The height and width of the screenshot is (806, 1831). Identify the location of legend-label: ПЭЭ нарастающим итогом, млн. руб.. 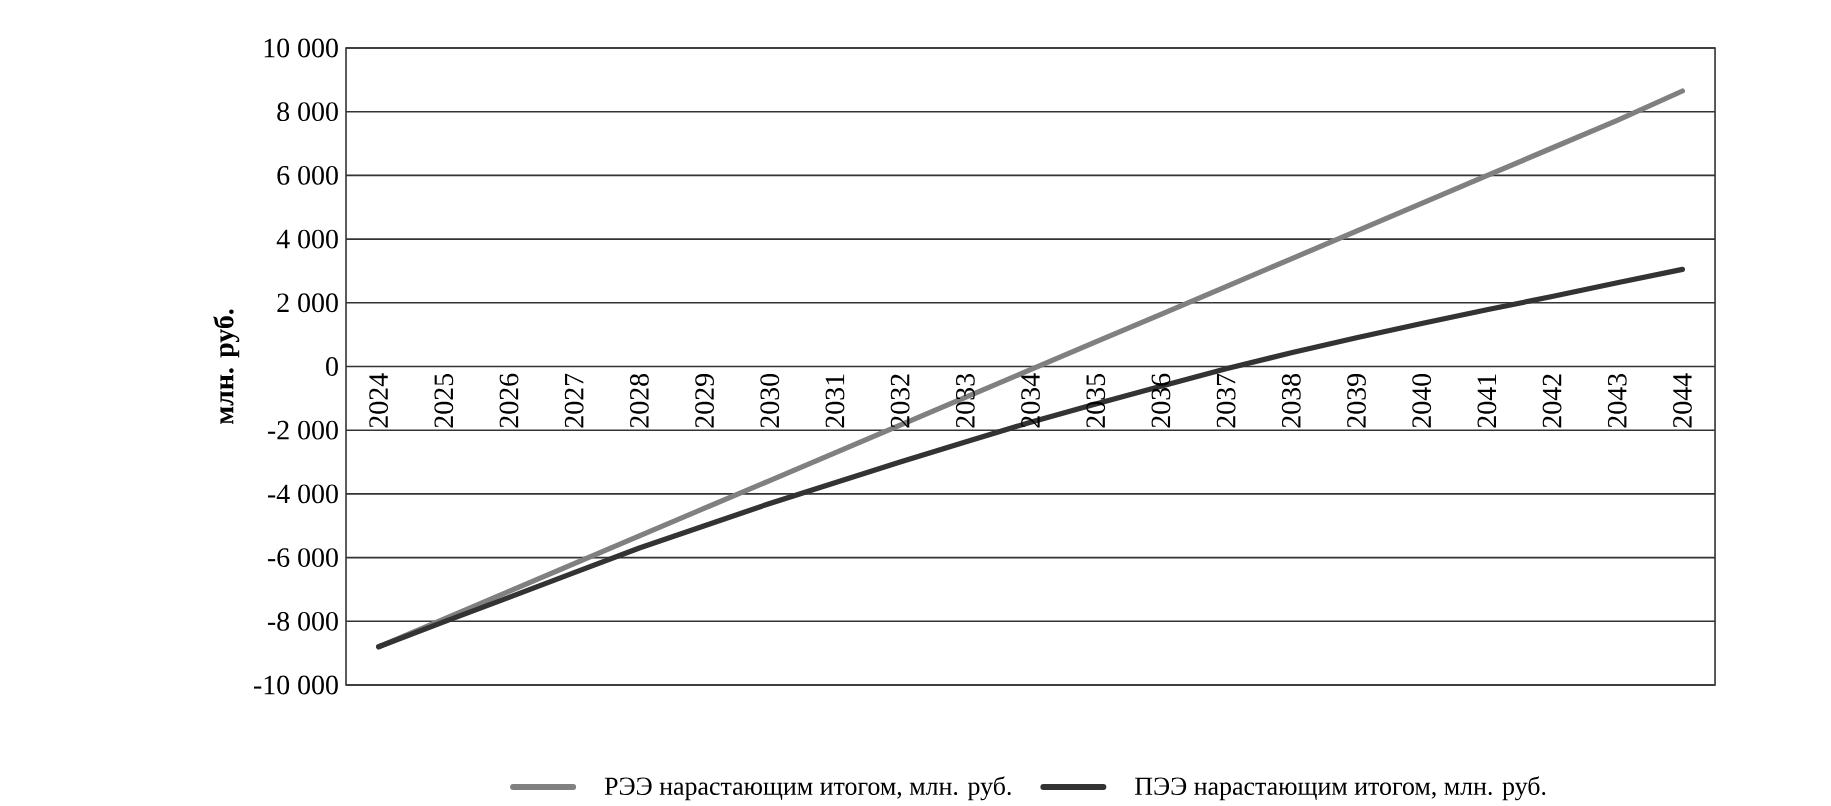
(1340, 788).